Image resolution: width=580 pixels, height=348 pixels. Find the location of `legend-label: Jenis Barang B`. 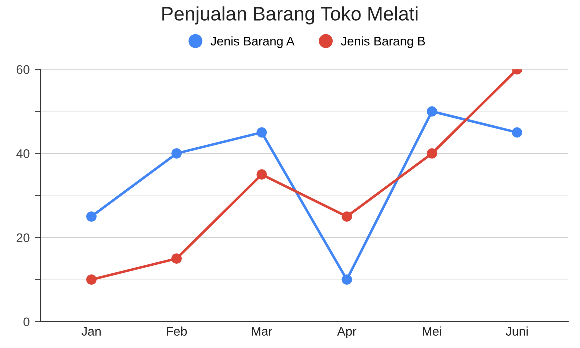

legend-label: Jenis Barang B is located at coordinates (383, 42).